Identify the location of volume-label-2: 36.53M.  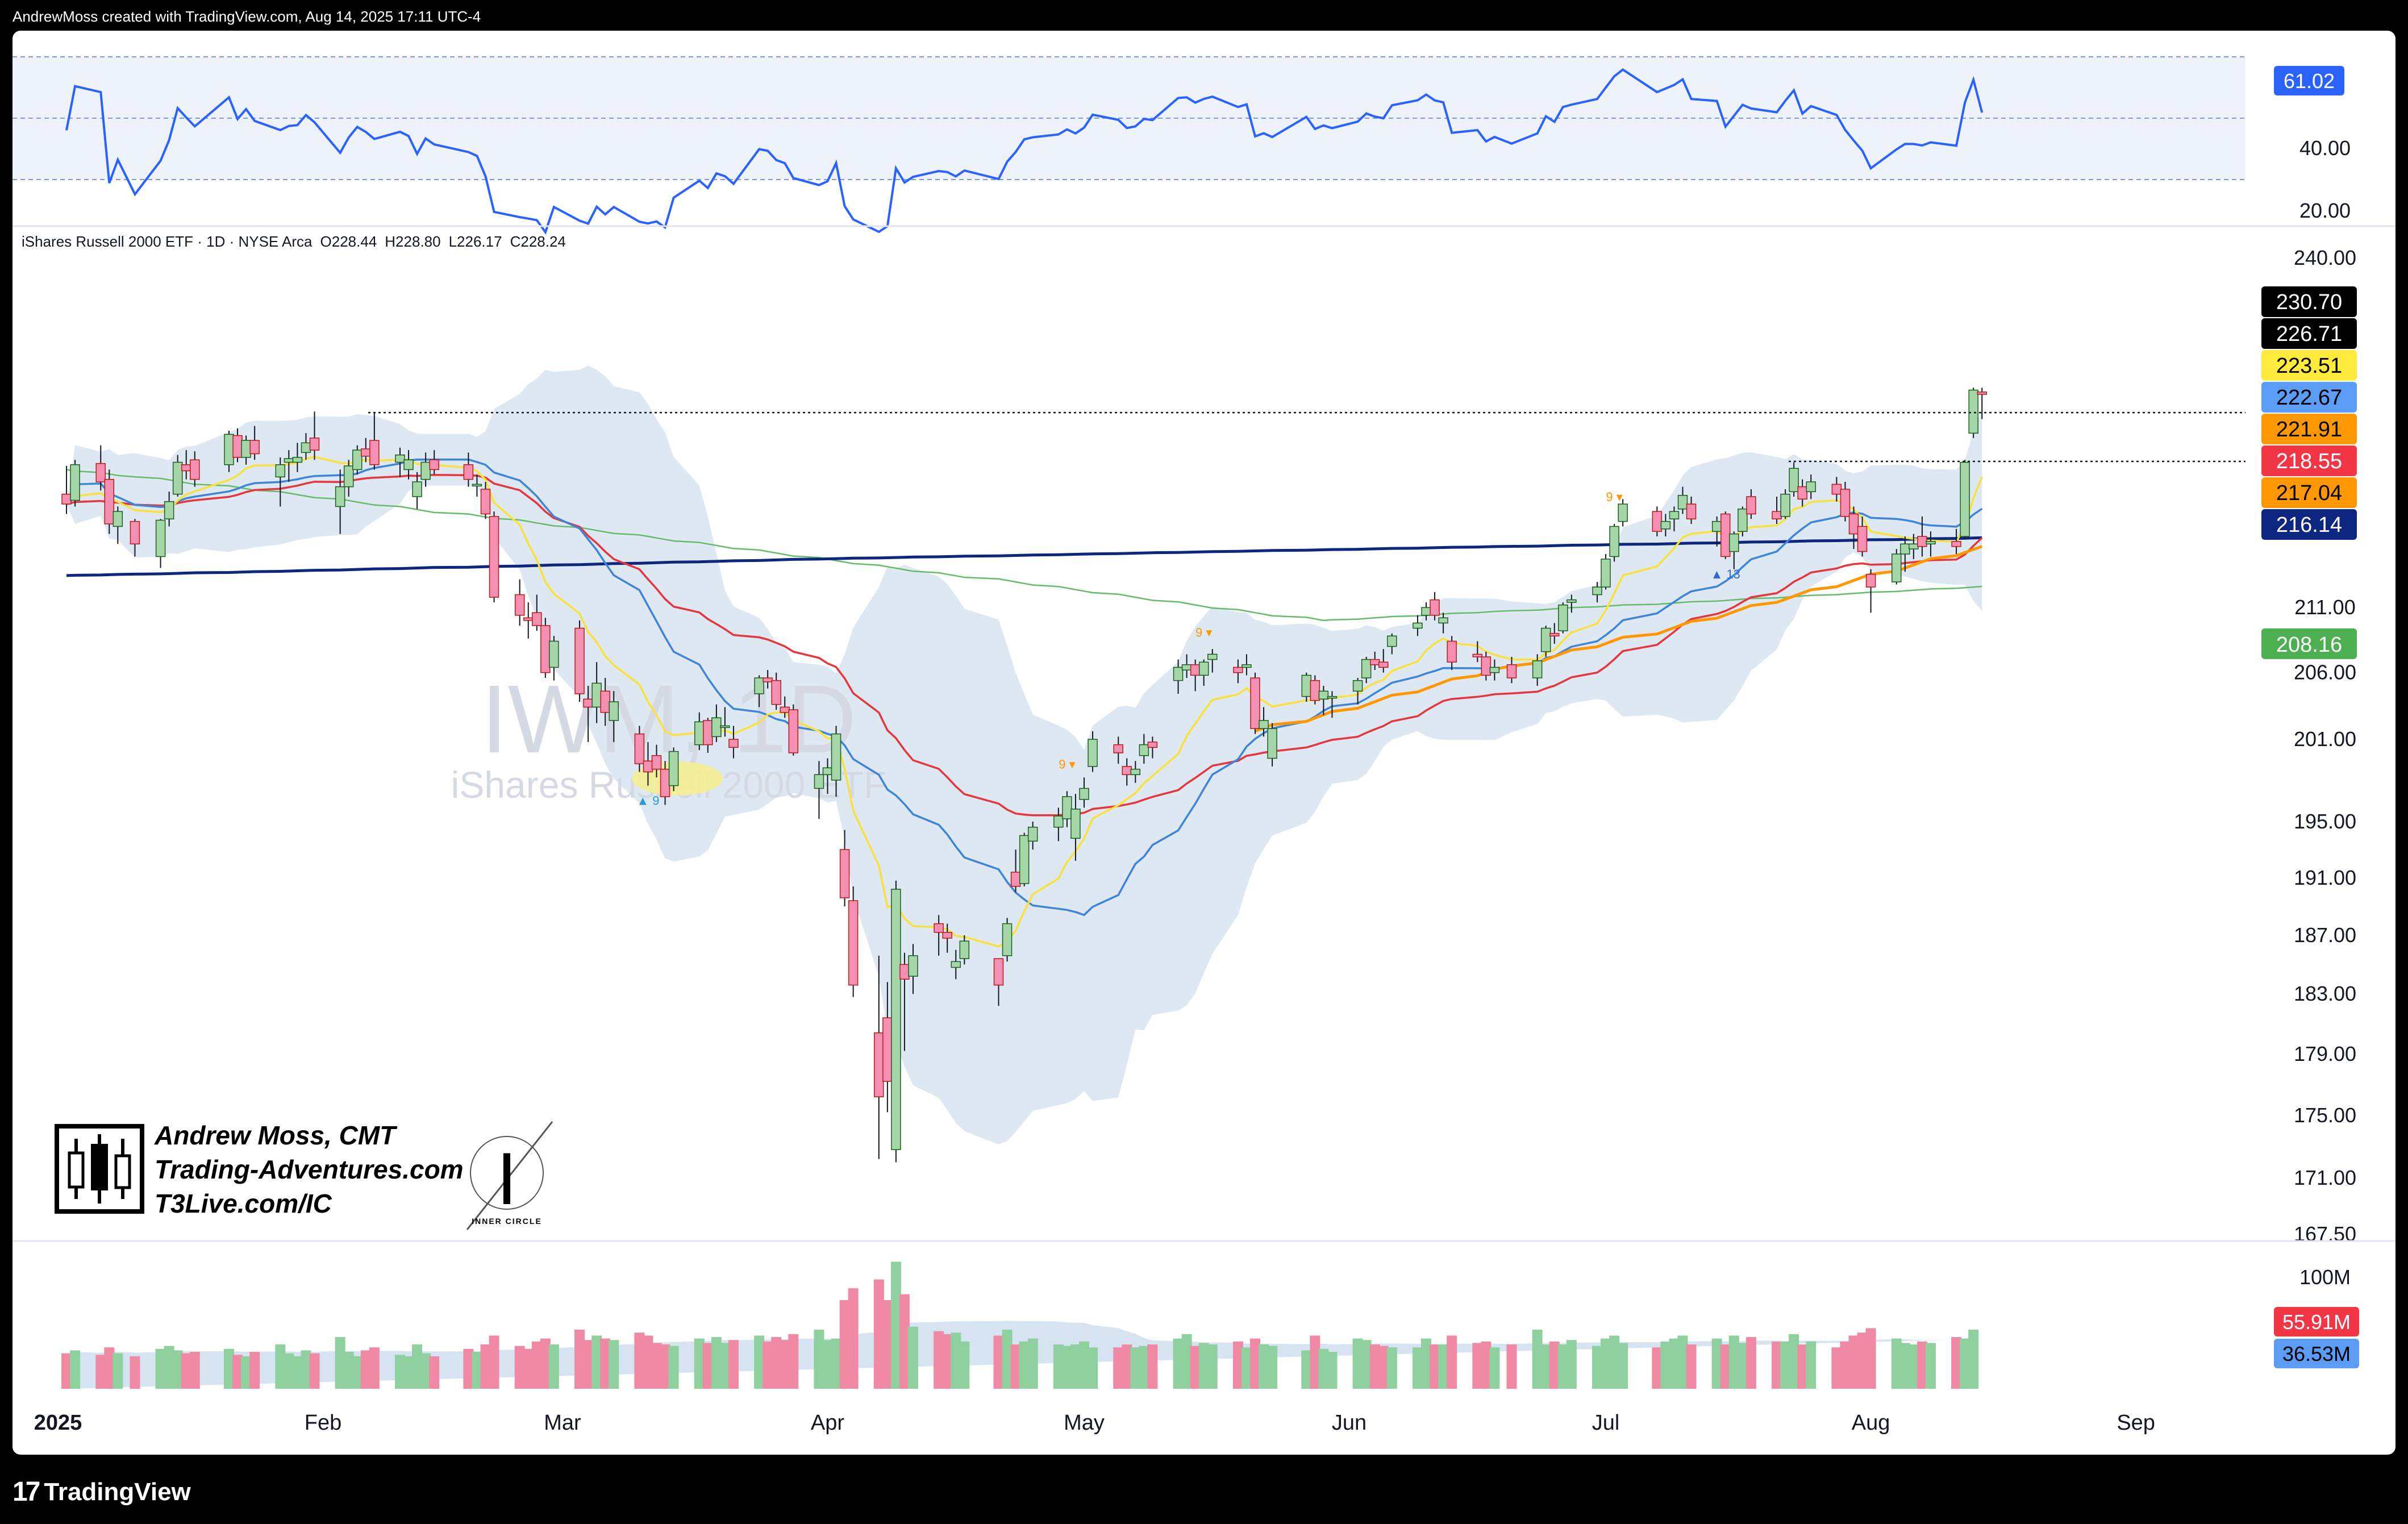
(2316, 1354).